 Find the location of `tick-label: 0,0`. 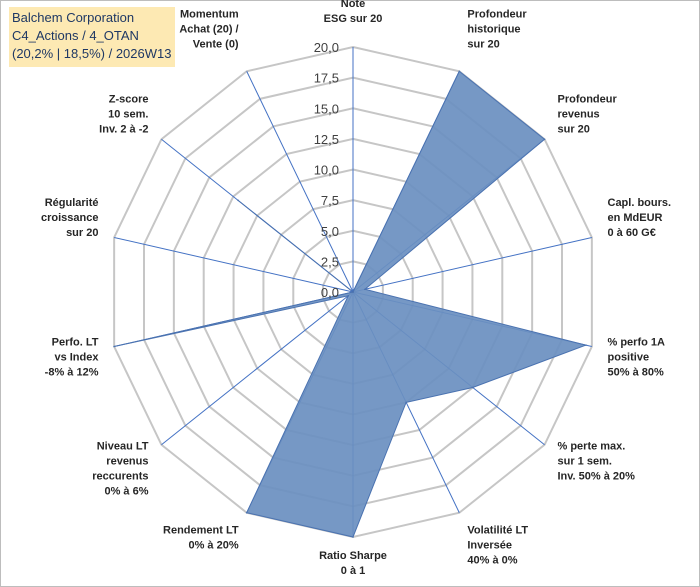

tick-label: 0,0 is located at coordinates (330, 292).